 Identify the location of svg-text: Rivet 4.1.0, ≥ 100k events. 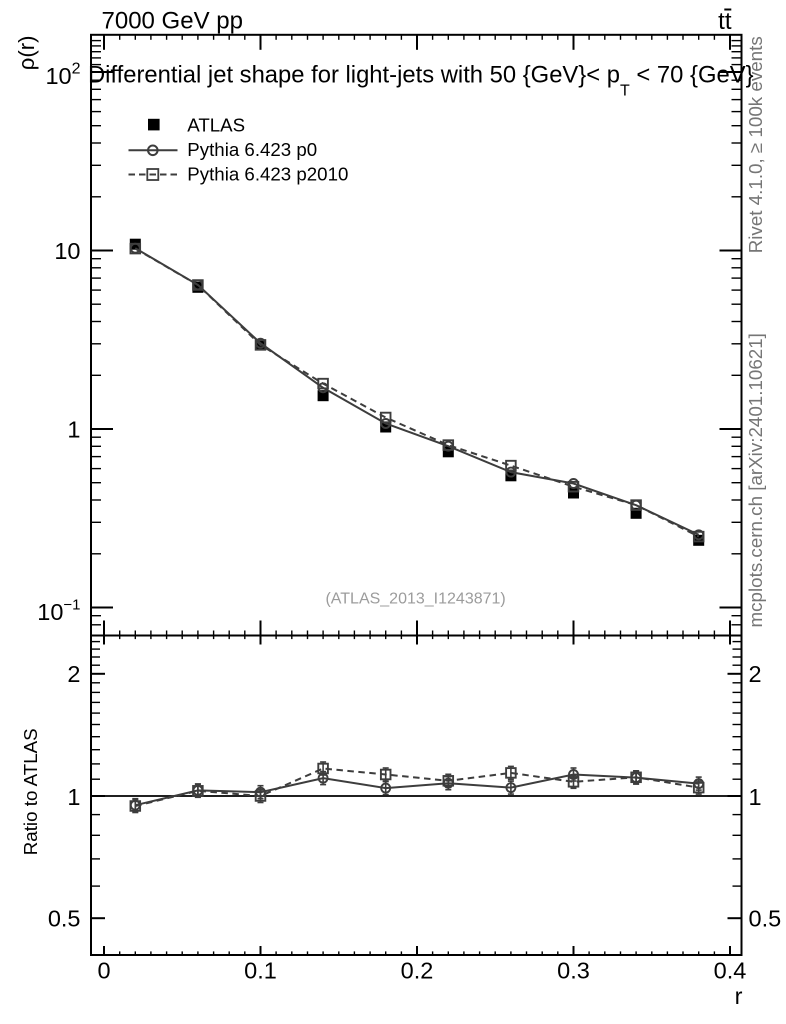
(755, 144).